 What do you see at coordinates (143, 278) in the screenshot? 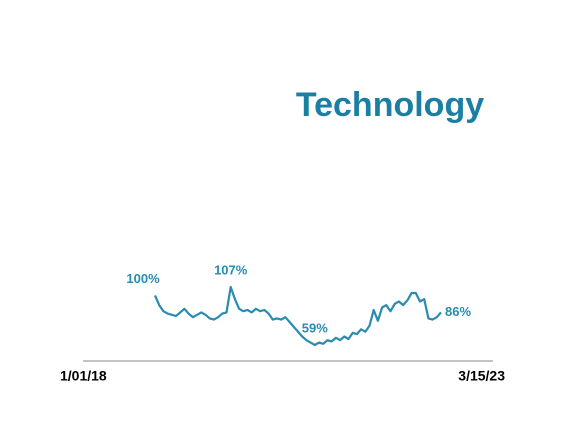
I see `data-label: 100%` at bounding box center [143, 278].